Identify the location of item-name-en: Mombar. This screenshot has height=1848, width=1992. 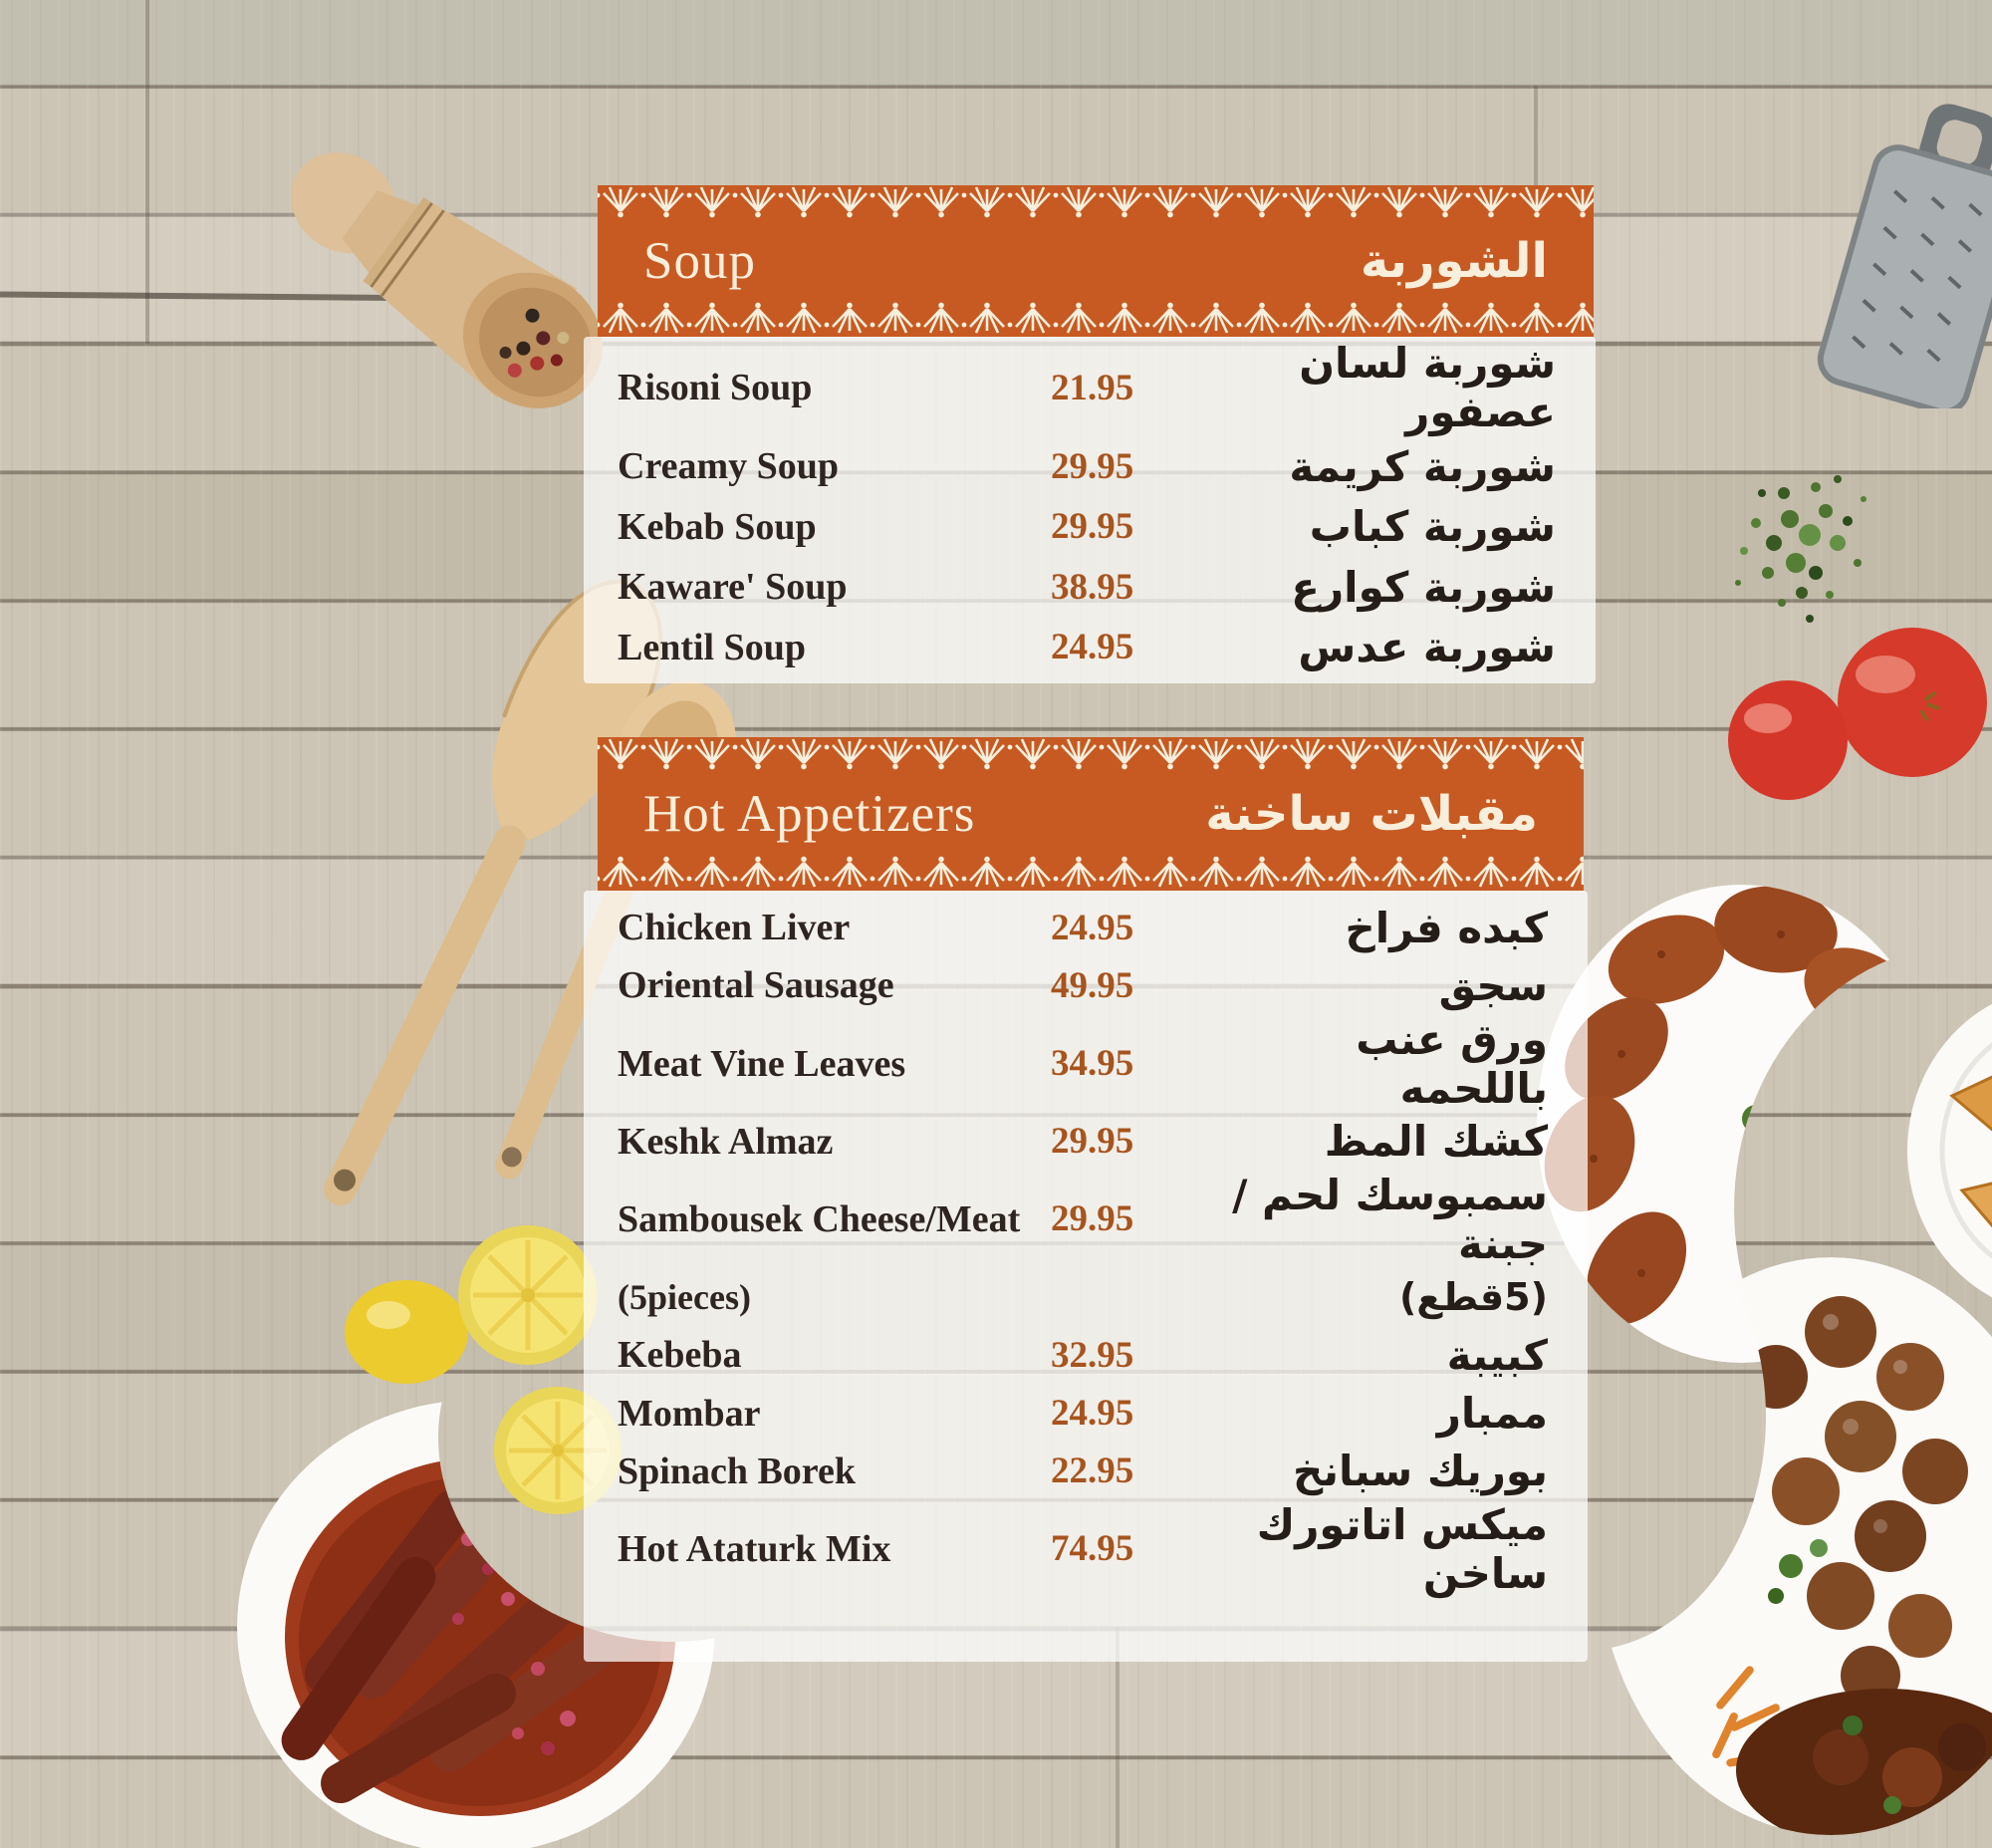
(689, 1413).